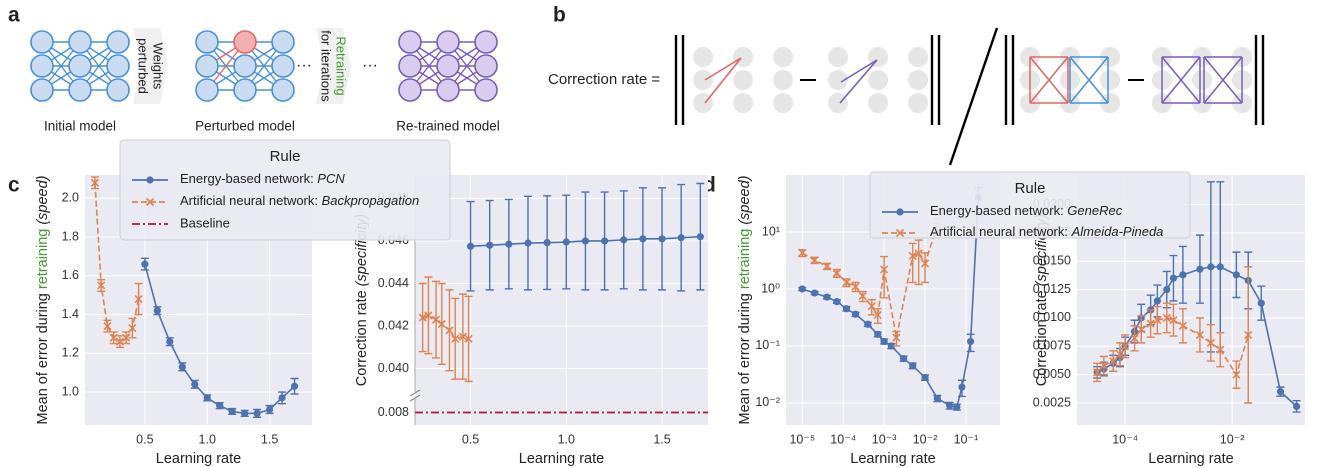 Image resolution: width=1325 pixels, height=468 pixels. What do you see at coordinates (70, 236) in the screenshot?
I see `y-tick-label: 1.8` at bounding box center [70, 236].